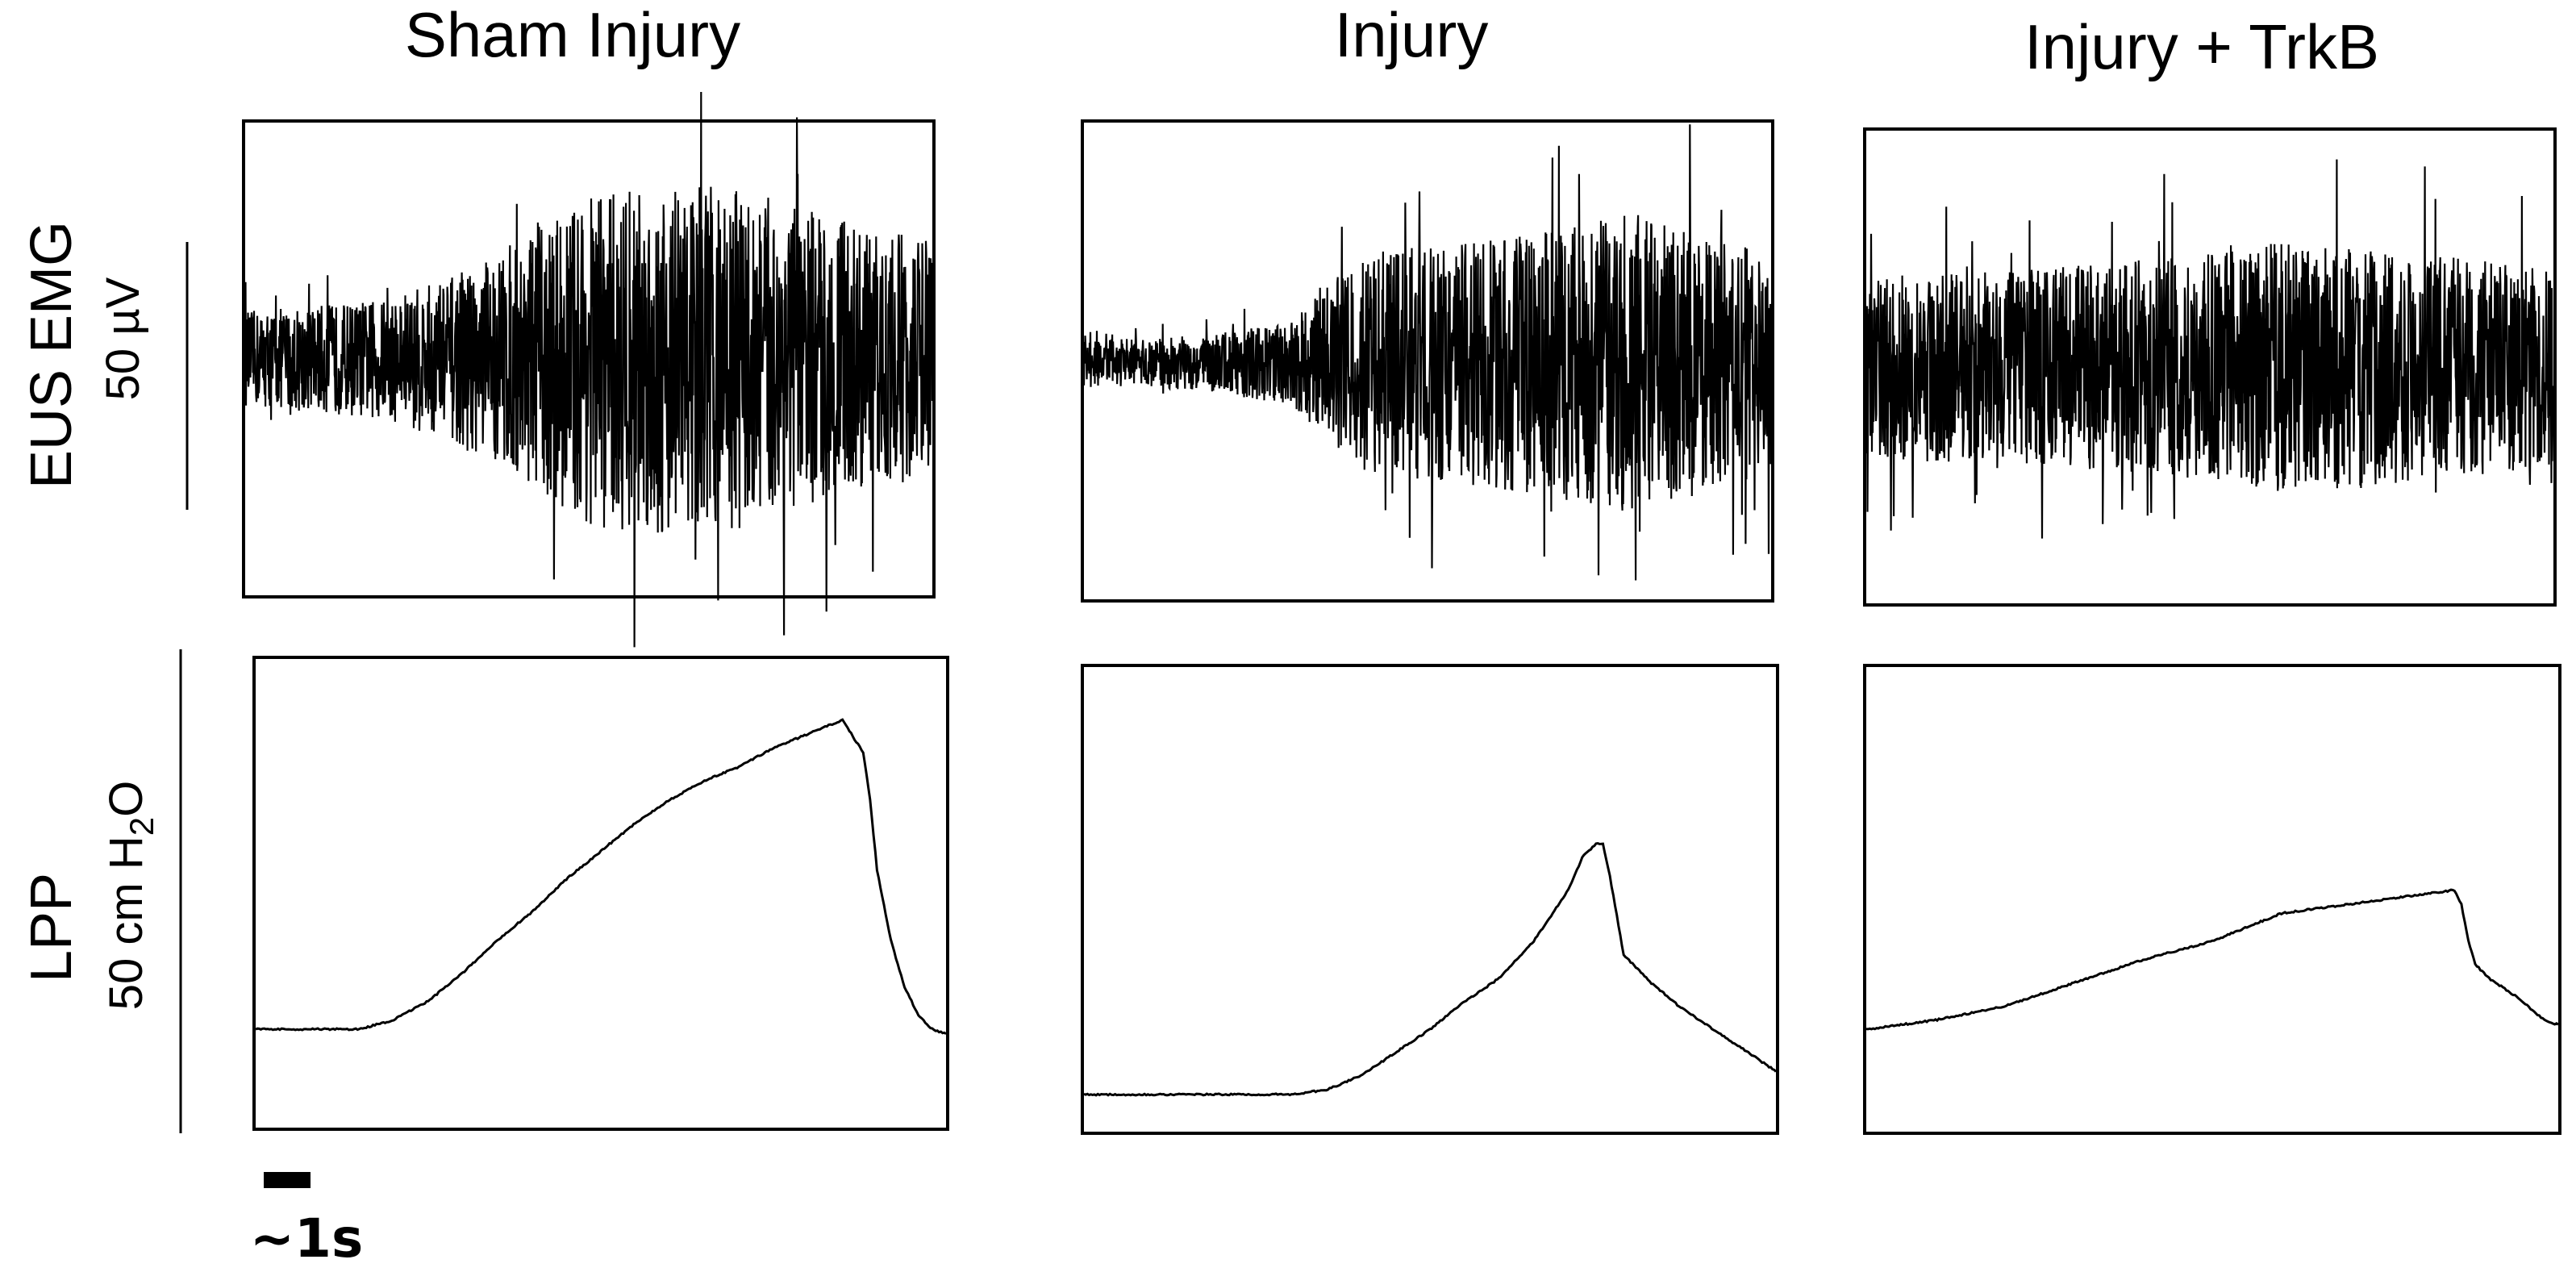  What do you see at coordinates (2201, 46) in the screenshot?
I see `title-injury-trkb: Injury + TrkB` at bounding box center [2201, 46].